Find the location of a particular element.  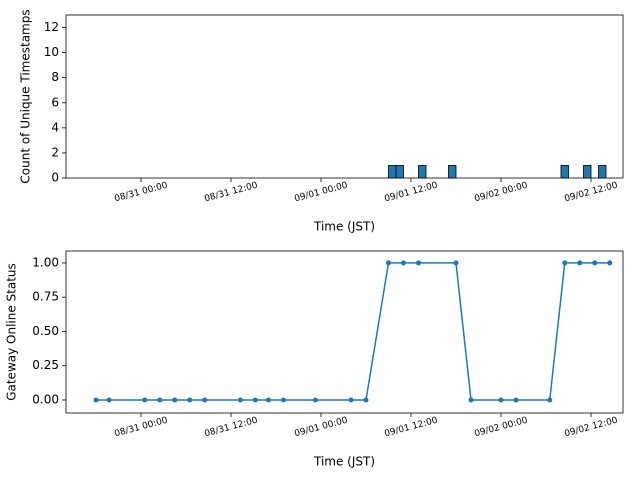

y-tick-label: 0.50 is located at coordinates (45, 331).